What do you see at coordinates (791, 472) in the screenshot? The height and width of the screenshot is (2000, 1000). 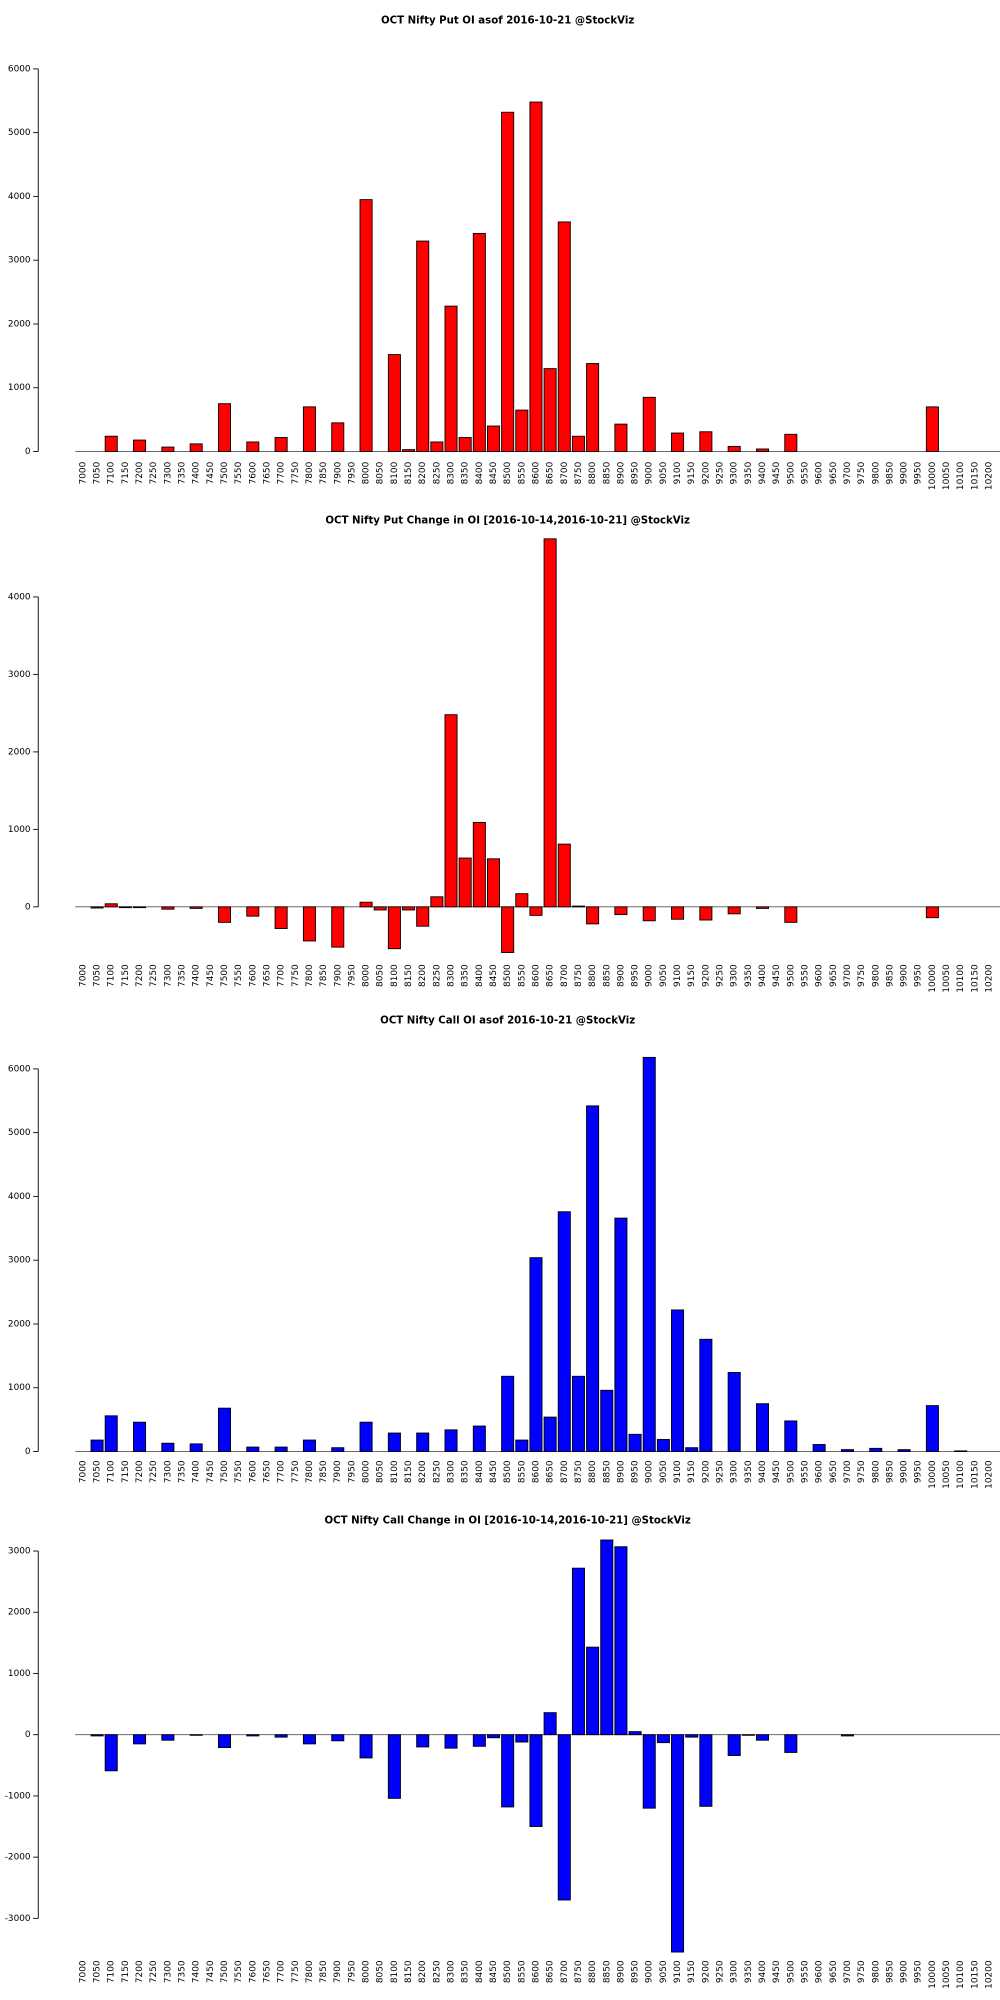 I see `x-tick-label: 9500` at bounding box center [791, 472].